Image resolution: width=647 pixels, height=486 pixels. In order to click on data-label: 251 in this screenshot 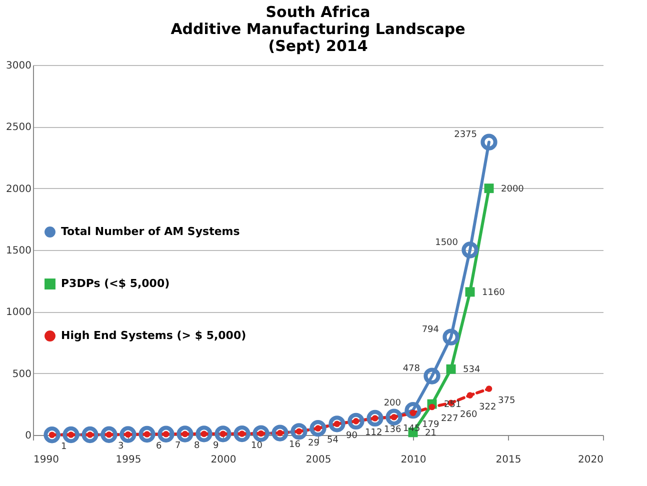, I will do `click(453, 405)`.